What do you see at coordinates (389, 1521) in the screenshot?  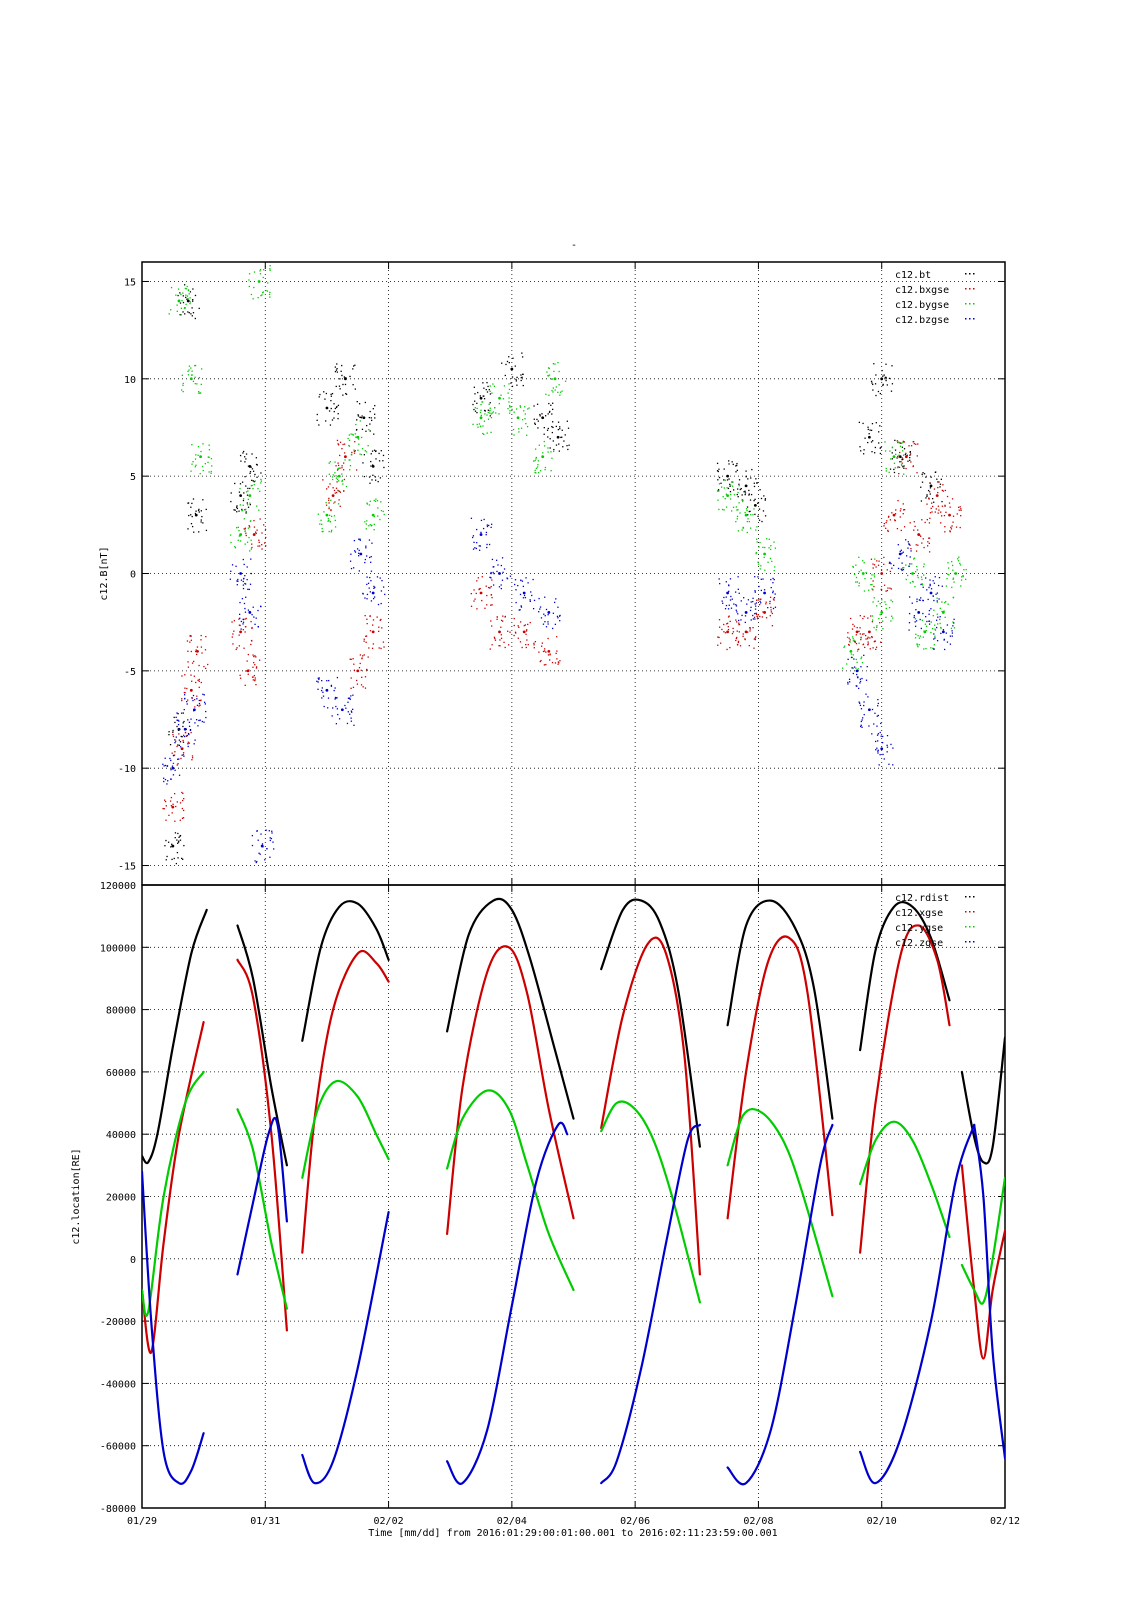 I see `x-tick-label: 02/02` at bounding box center [389, 1521].